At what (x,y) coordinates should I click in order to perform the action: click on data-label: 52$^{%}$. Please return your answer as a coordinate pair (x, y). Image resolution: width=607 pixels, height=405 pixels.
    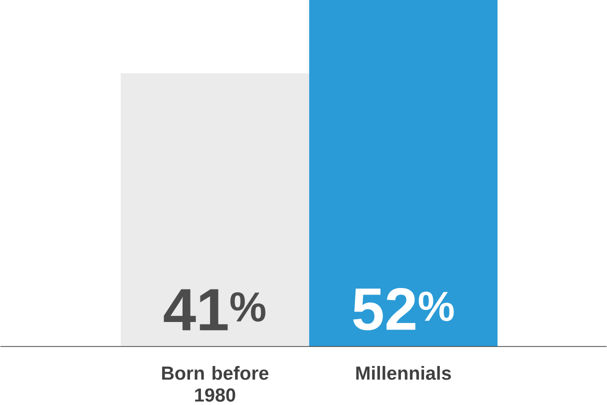
    Looking at the image, I should click on (403, 309).